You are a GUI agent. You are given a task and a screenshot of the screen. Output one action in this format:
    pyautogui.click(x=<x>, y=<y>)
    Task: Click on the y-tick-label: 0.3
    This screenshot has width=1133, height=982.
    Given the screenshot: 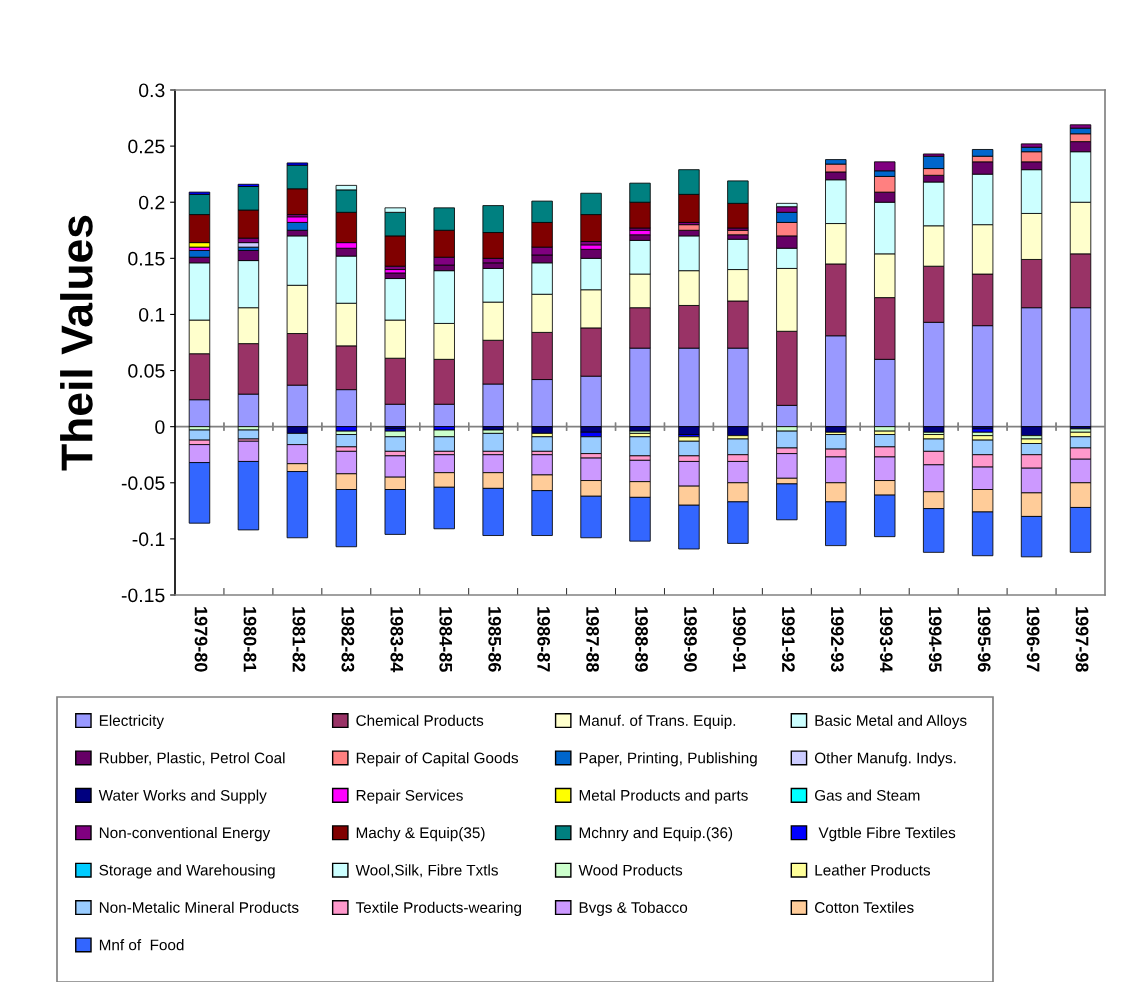 What is the action you would take?
    pyautogui.click(x=152, y=90)
    